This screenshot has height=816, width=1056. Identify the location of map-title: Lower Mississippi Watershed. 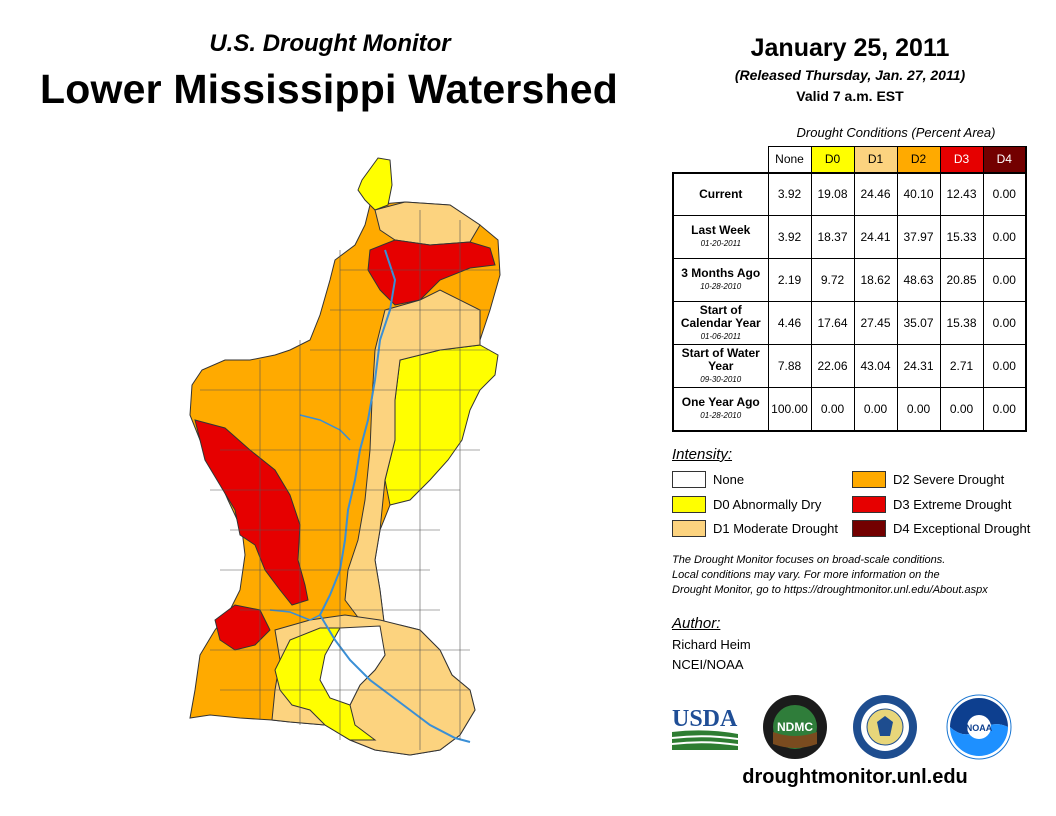
(329, 89).